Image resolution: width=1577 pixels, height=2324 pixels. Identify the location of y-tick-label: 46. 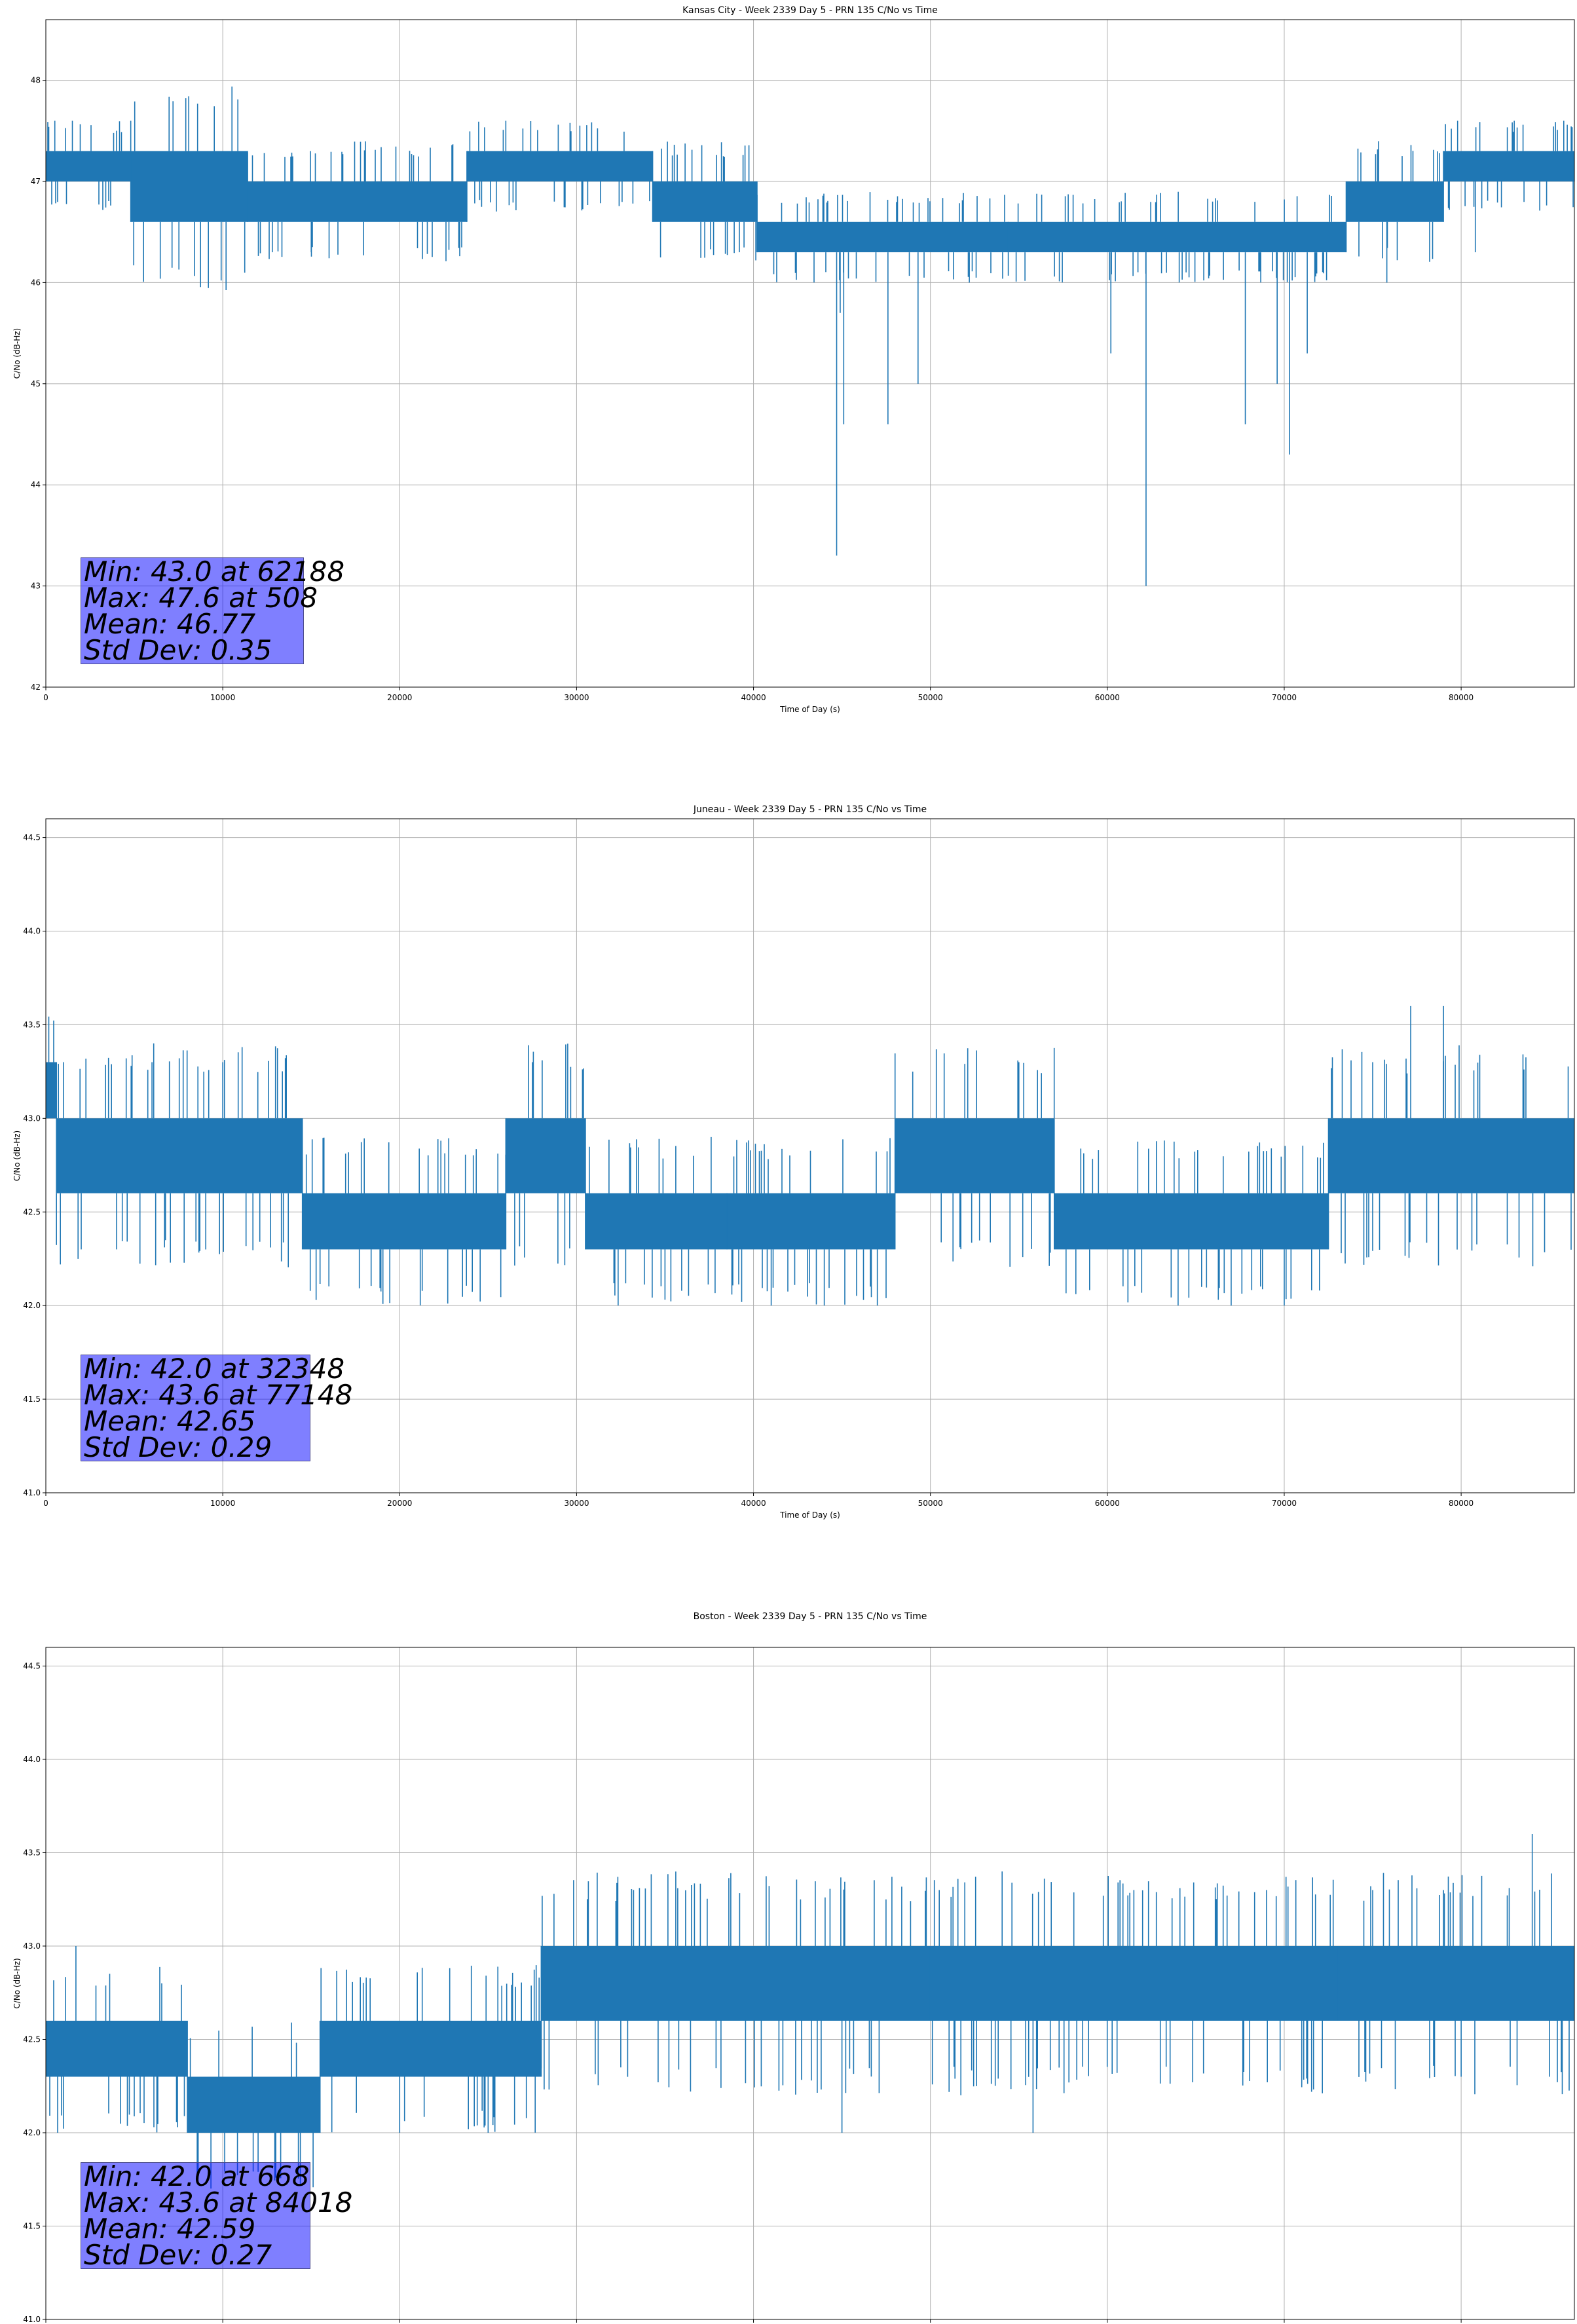
(36, 282).